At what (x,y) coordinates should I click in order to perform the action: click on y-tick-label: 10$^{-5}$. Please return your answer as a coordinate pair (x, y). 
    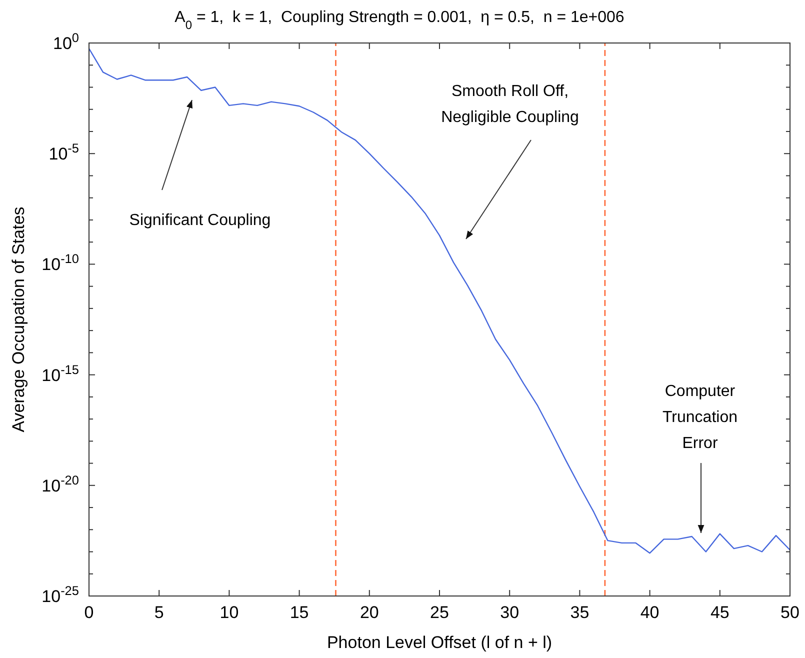
    Looking at the image, I should click on (63, 152).